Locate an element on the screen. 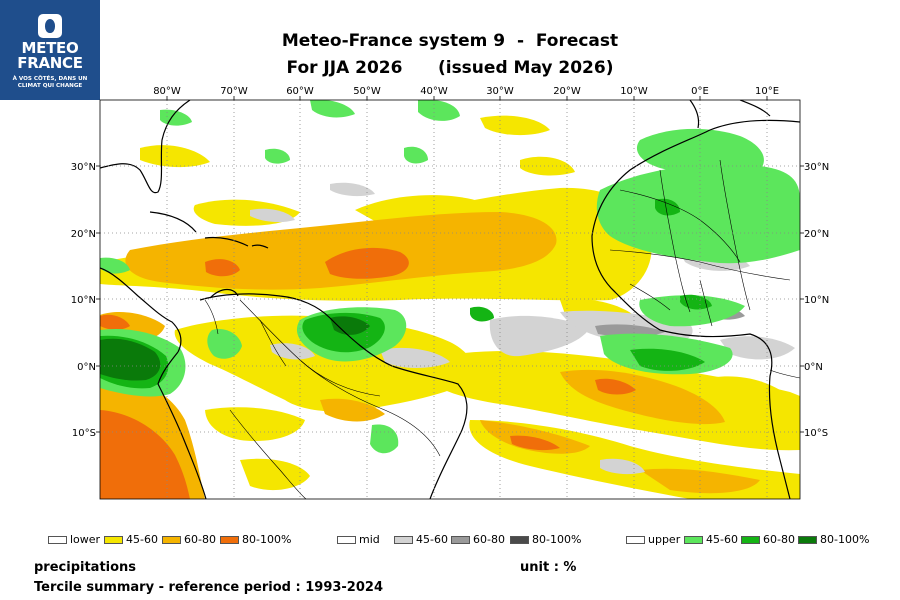  variable-label: precipitations is located at coordinates (85, 567).